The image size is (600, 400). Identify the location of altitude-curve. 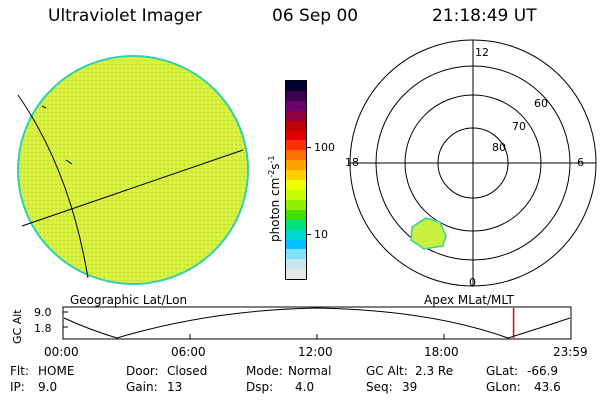
(317, 323).